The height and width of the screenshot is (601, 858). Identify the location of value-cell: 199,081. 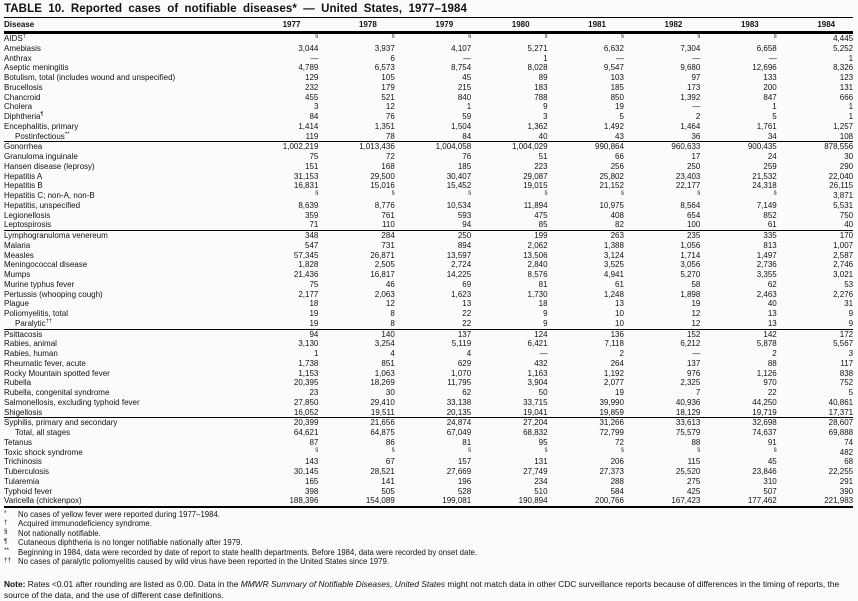
(457, 501).